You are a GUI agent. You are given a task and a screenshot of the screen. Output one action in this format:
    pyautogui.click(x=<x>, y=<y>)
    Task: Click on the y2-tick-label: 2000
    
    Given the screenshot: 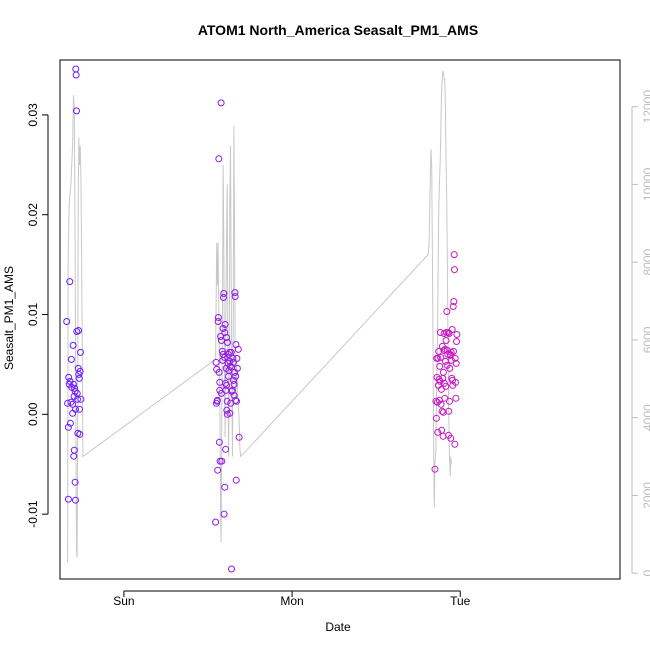 What is the action you would take?
    pyautogui.click(x=645, y=495)
    